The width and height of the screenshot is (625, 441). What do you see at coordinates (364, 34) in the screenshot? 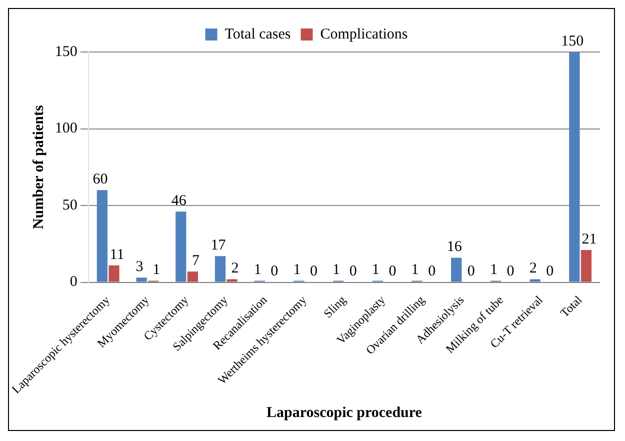
I see `legend-label: Complications` at bounding box center [364, 34].